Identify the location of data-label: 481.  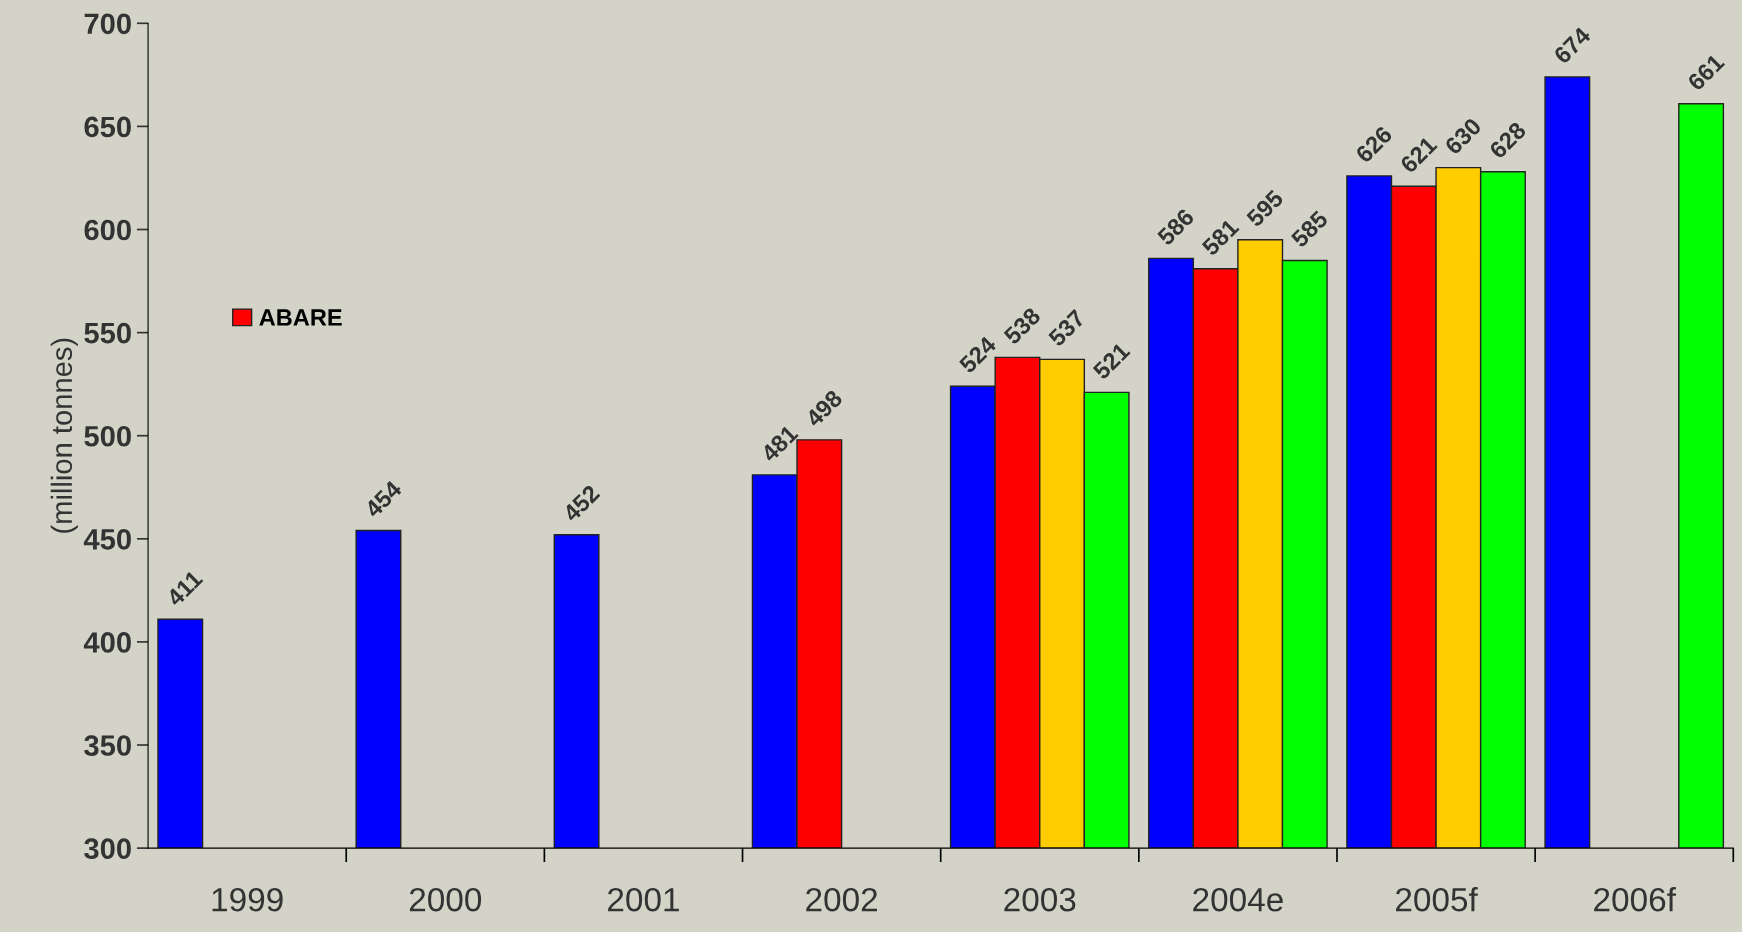
(779, 443).